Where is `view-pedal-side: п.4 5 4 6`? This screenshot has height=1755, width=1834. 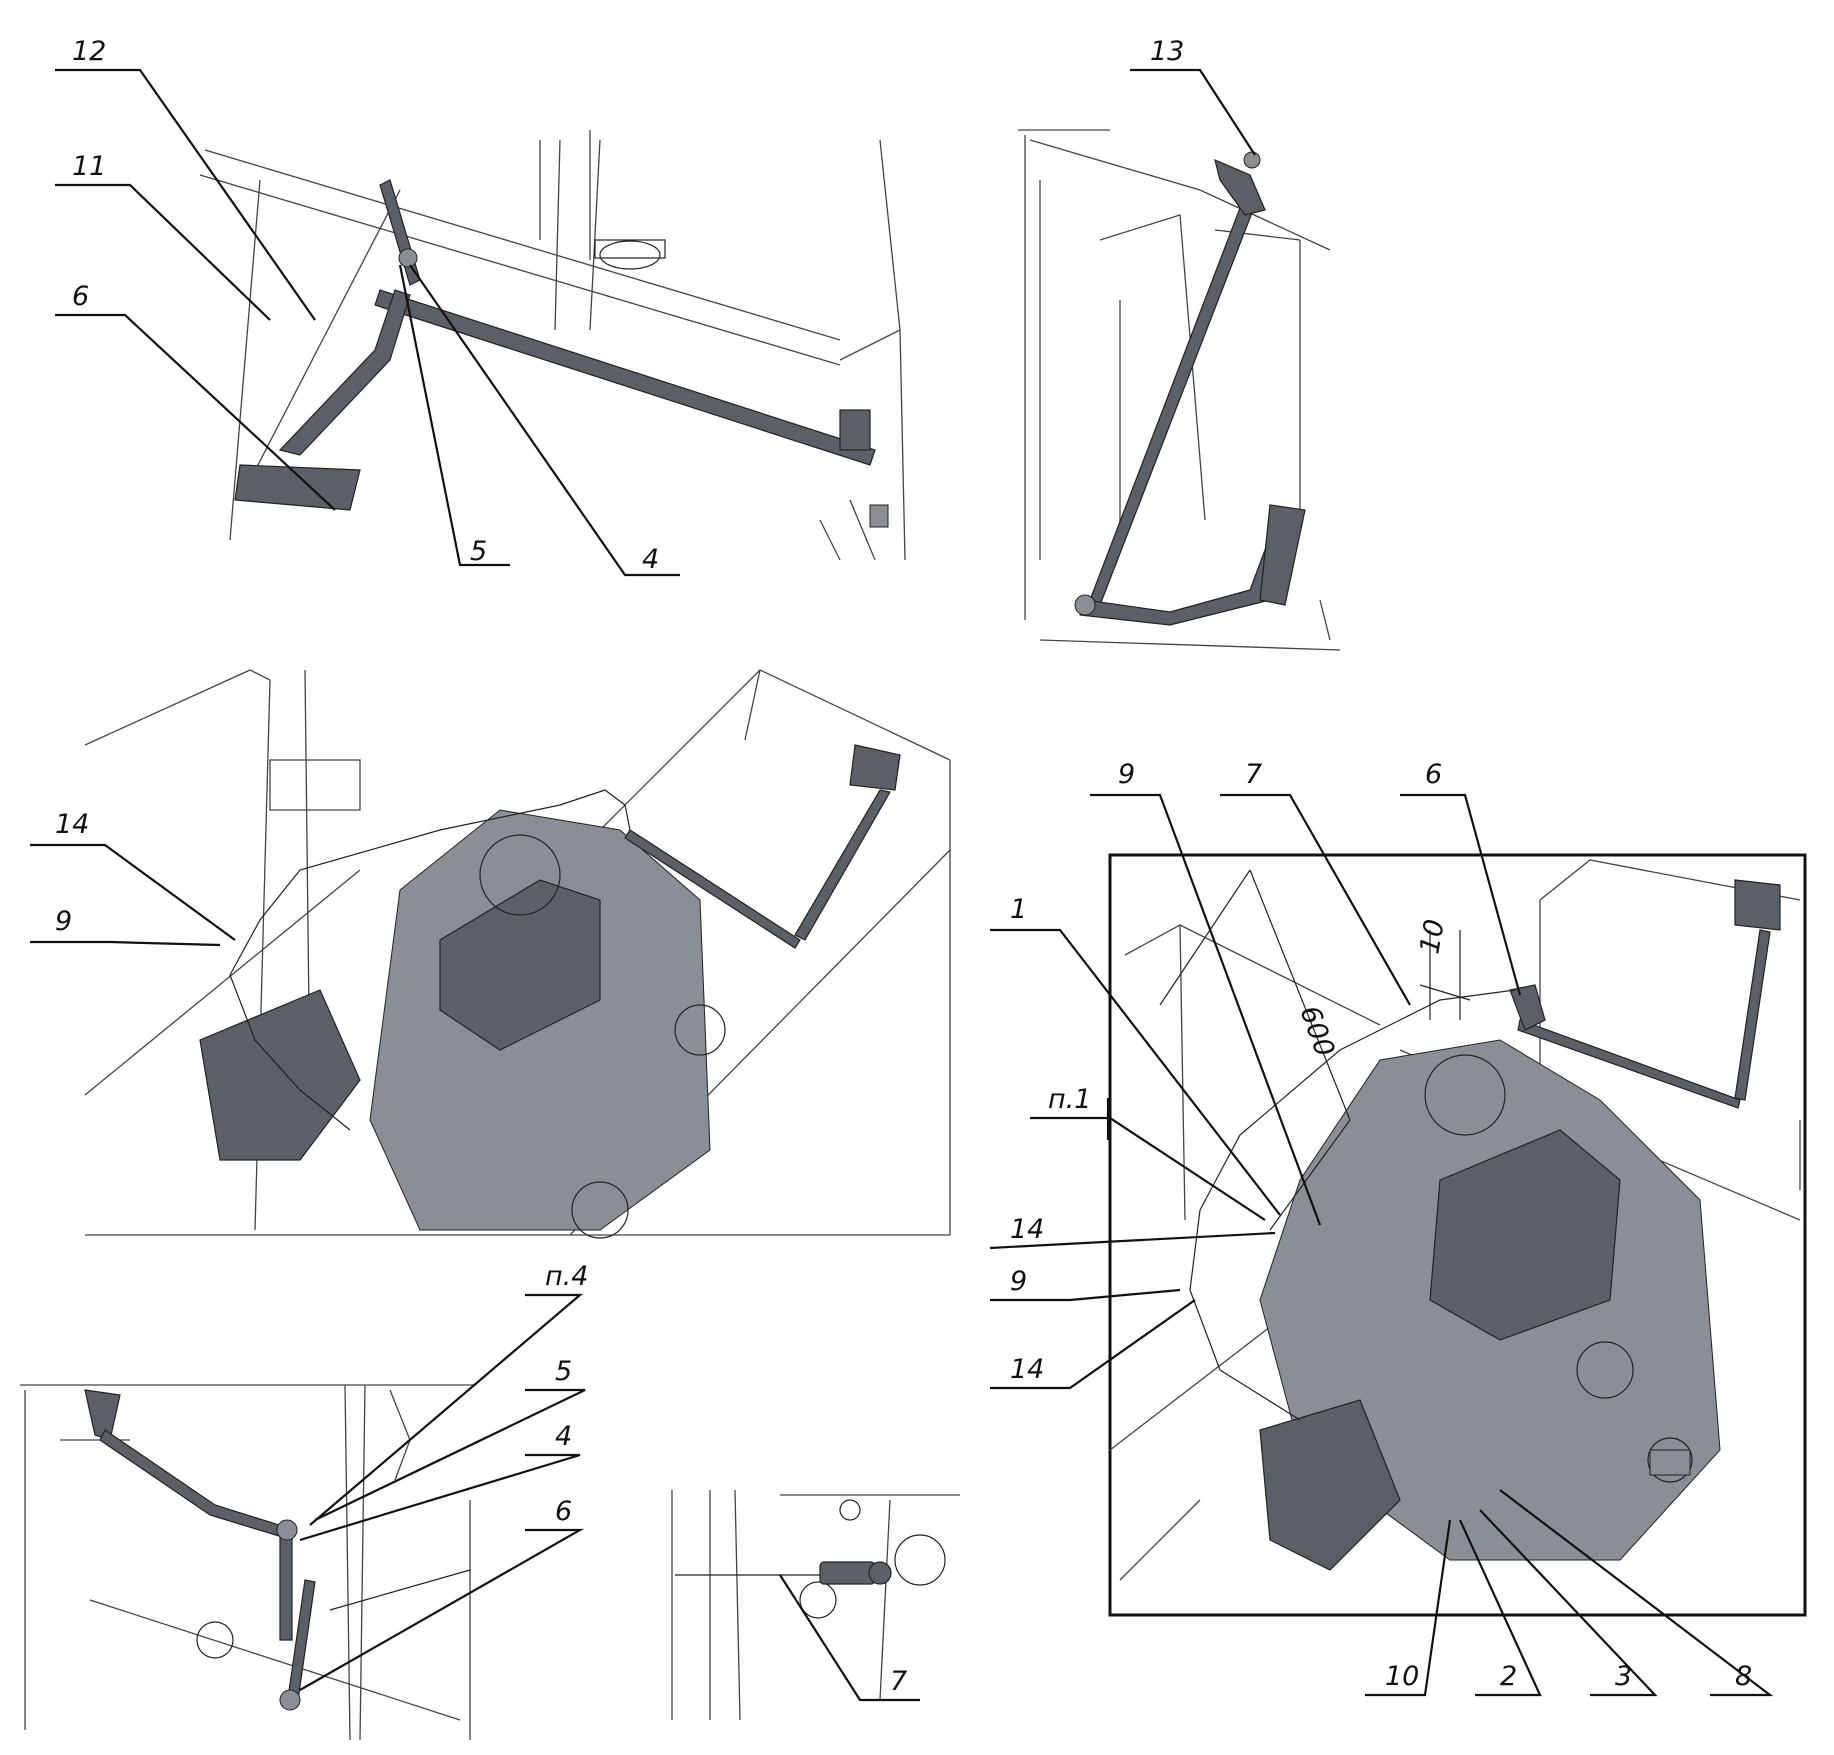
view-pedal-side: п.4 5 4 6 is located at coordinates (304, 1501).